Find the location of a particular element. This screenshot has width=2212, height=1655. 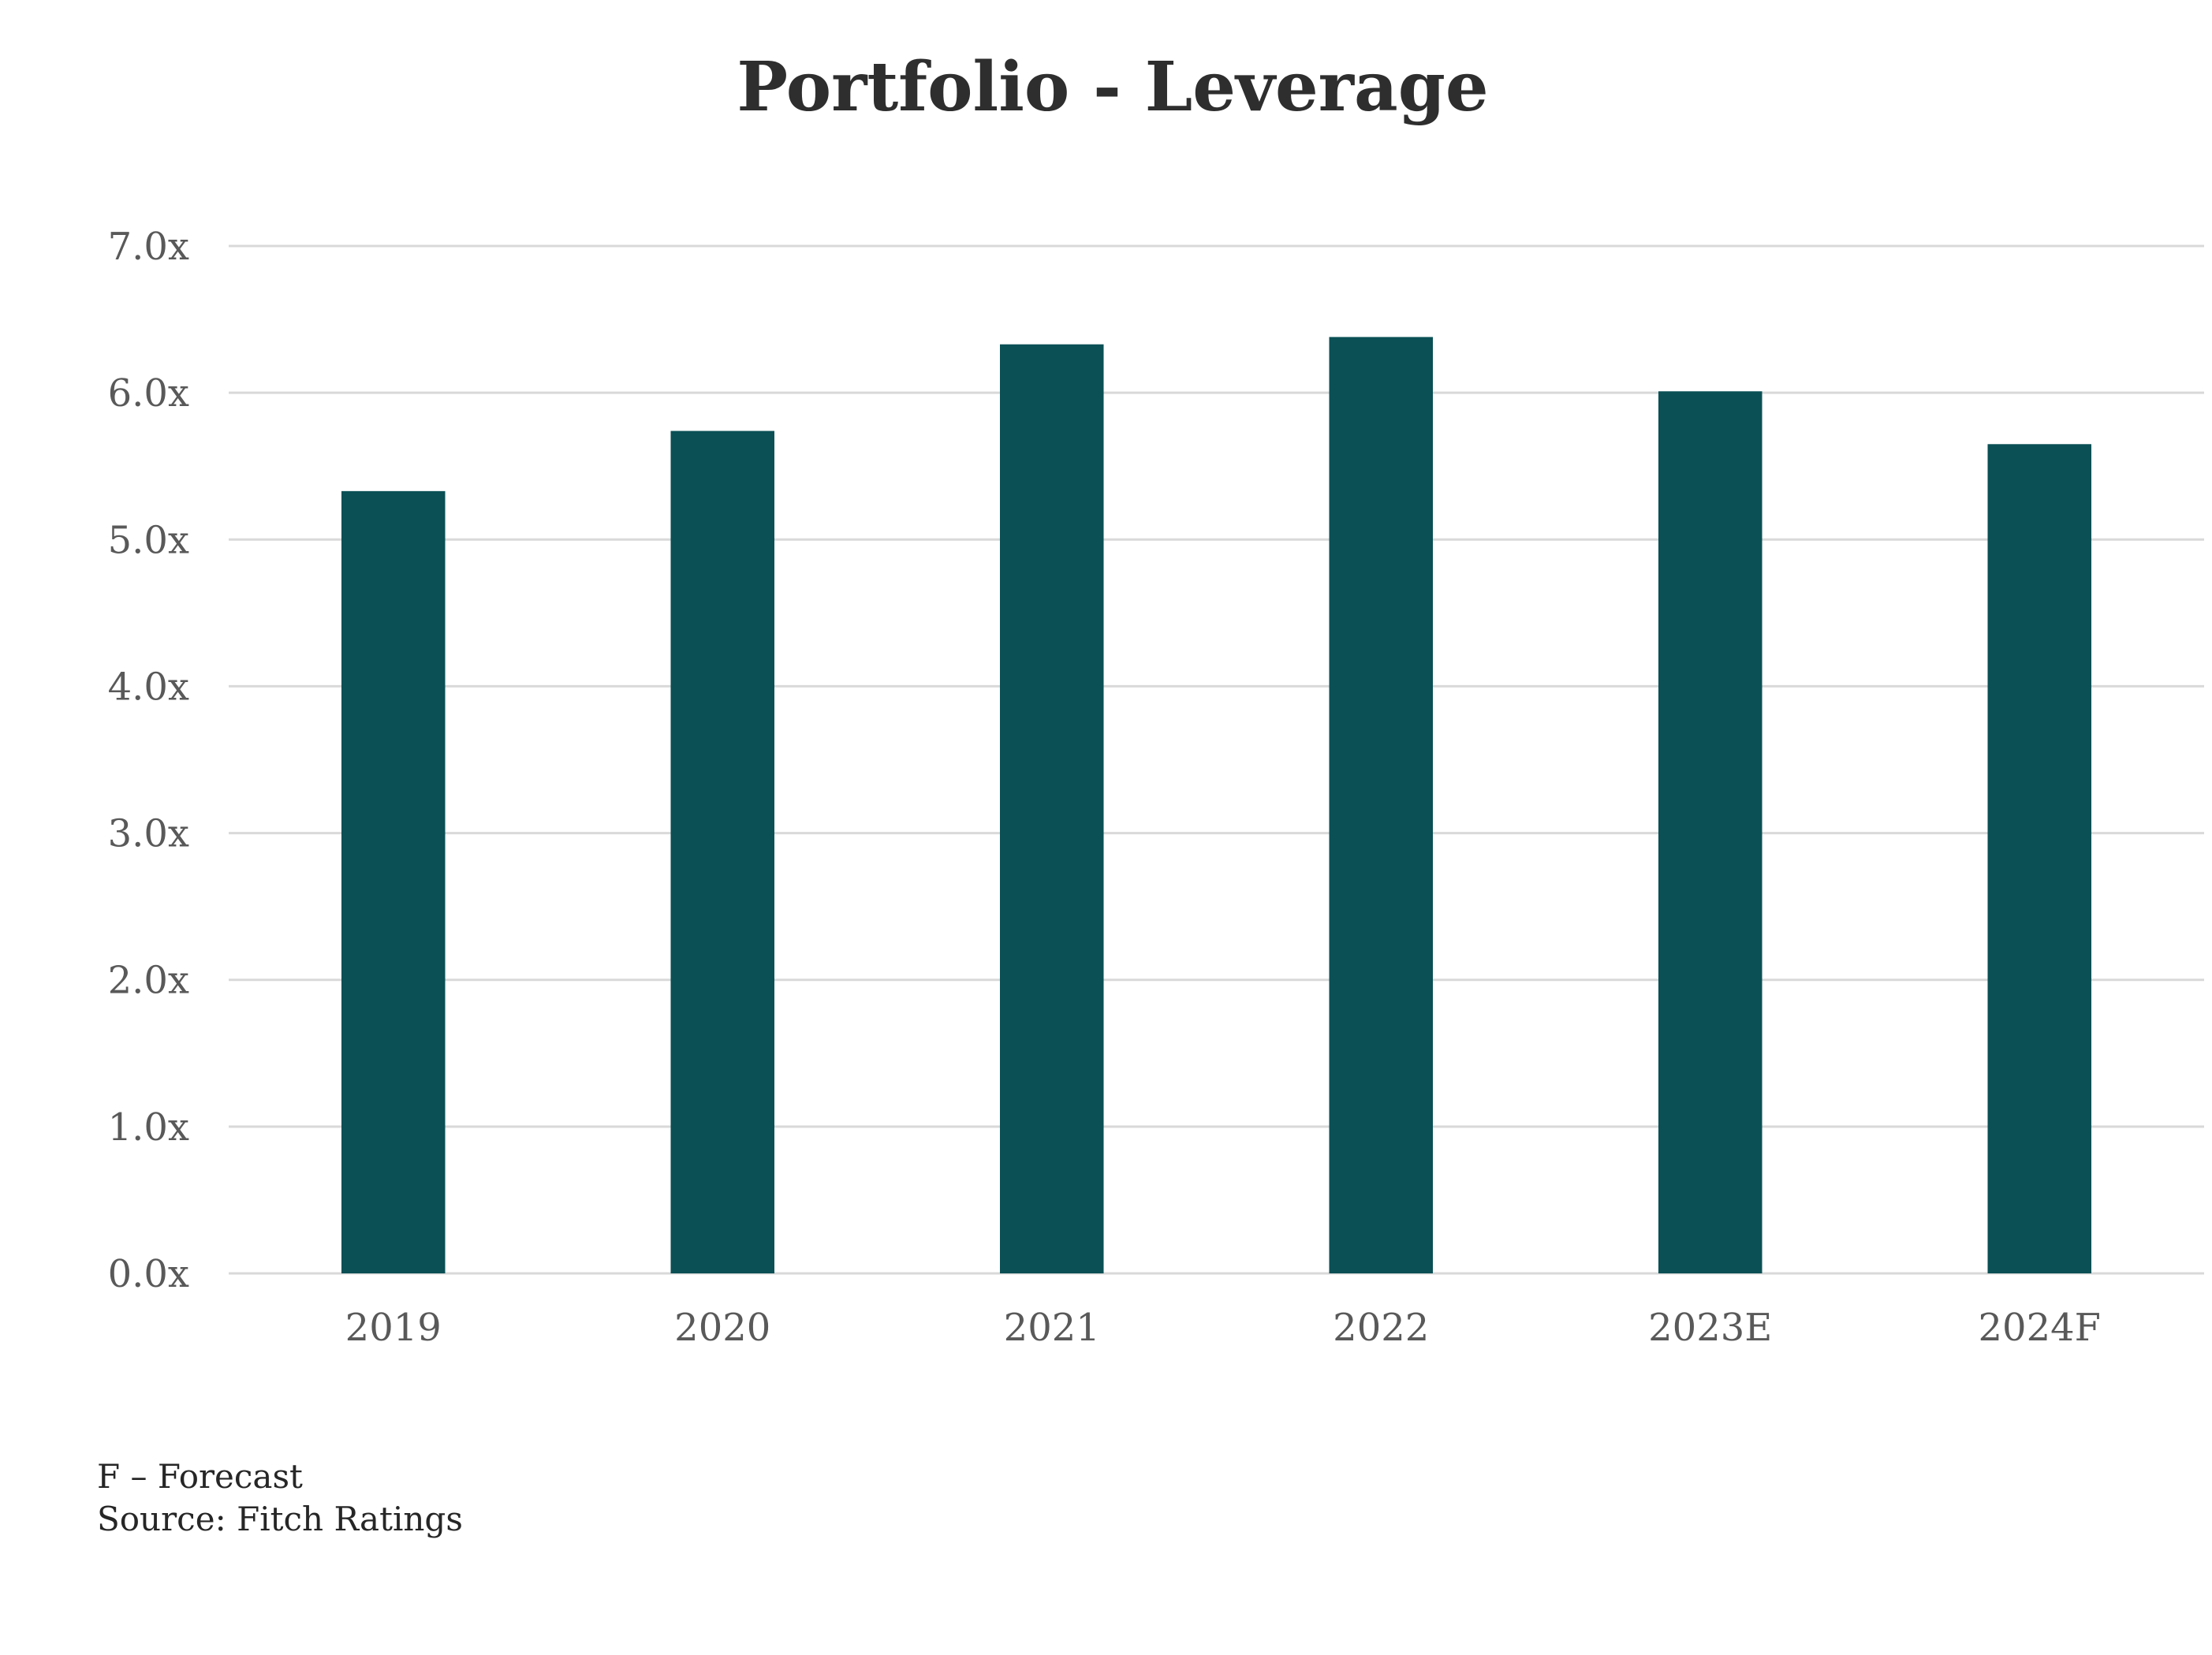

x-tick-label: 2019 is located at coordinates (393, 1328).